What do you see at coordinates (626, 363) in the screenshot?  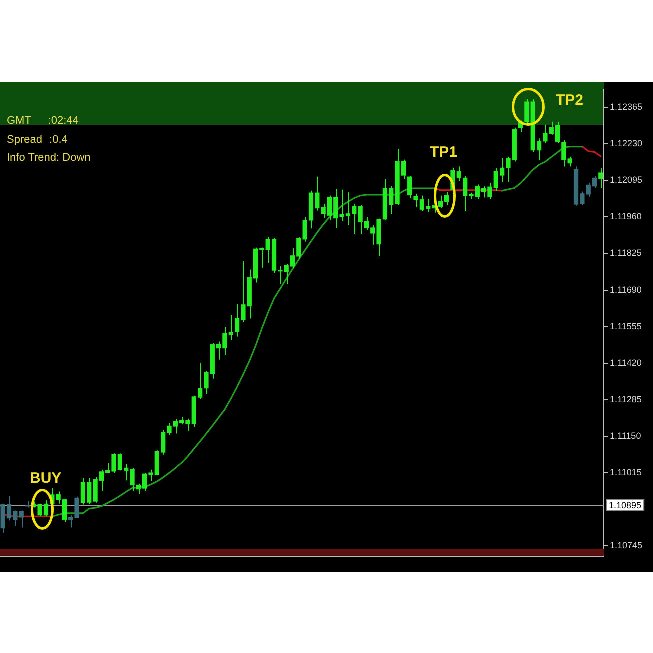 I see `y-tick-label: 1.11420` at bounding box center [626, 363].